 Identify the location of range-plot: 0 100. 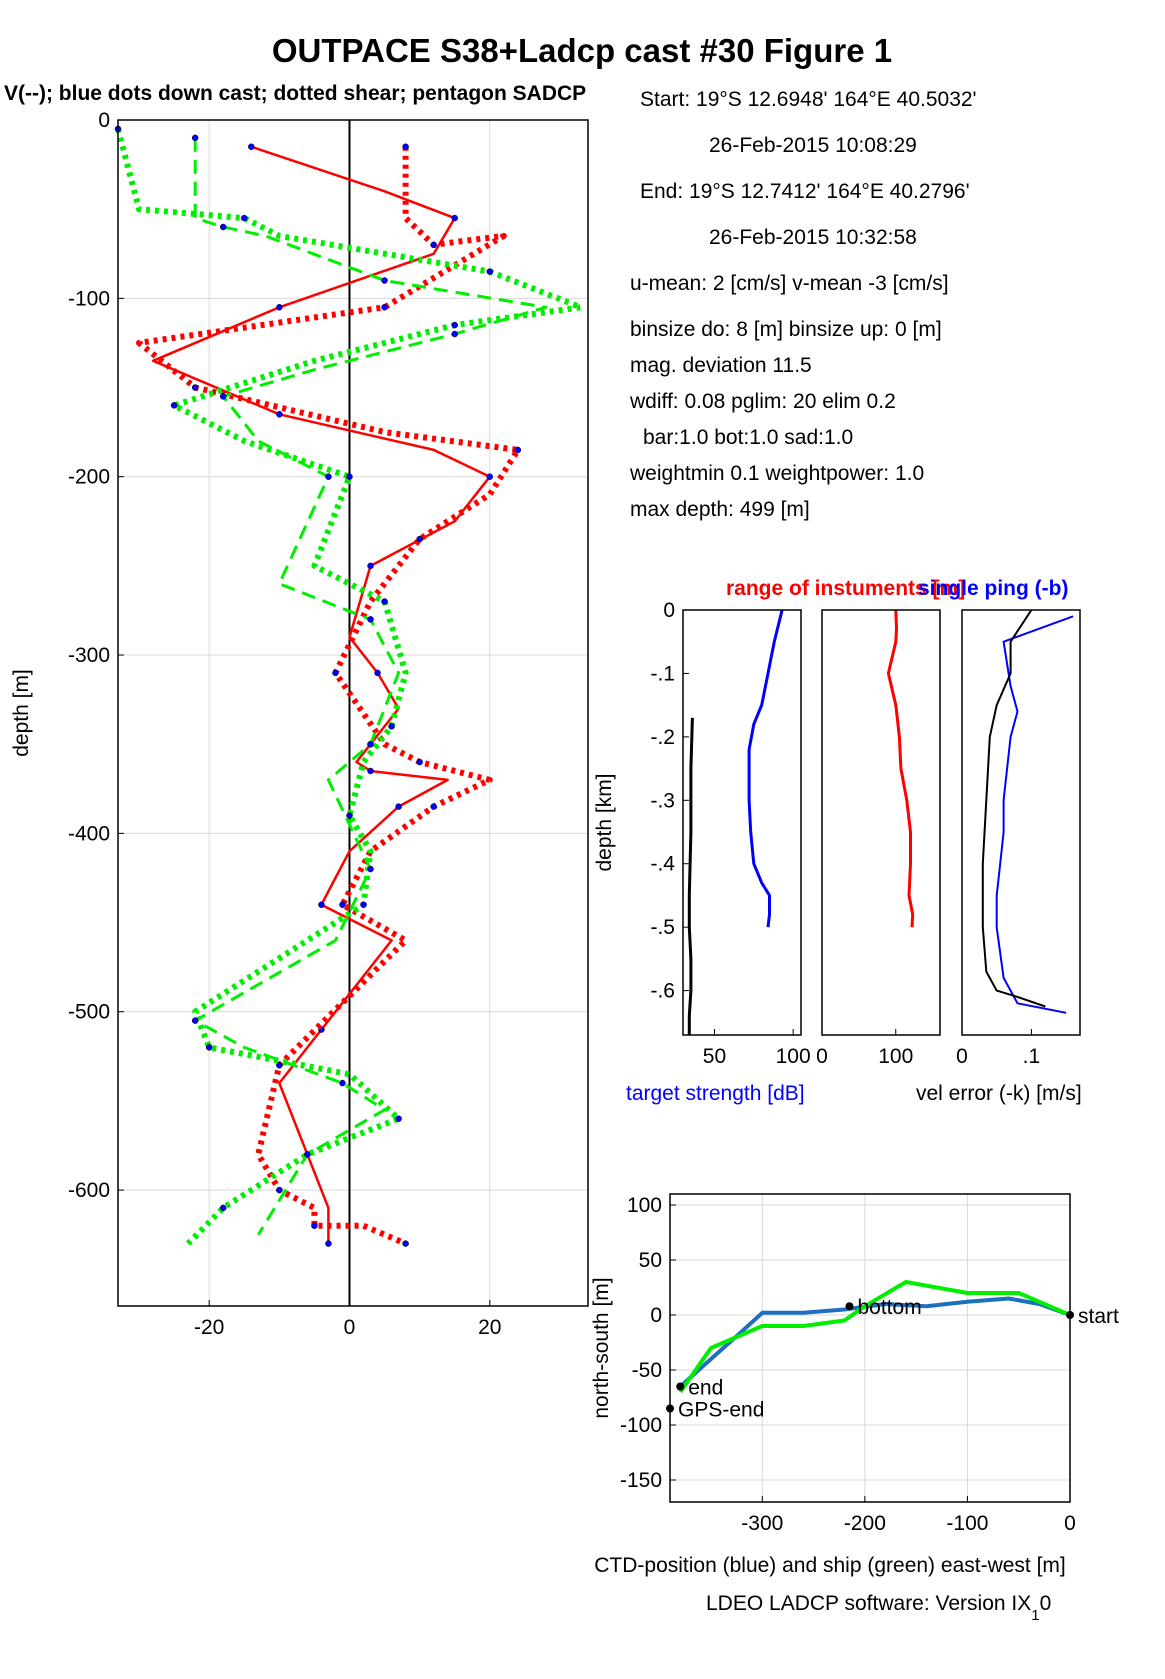
(878, 838).